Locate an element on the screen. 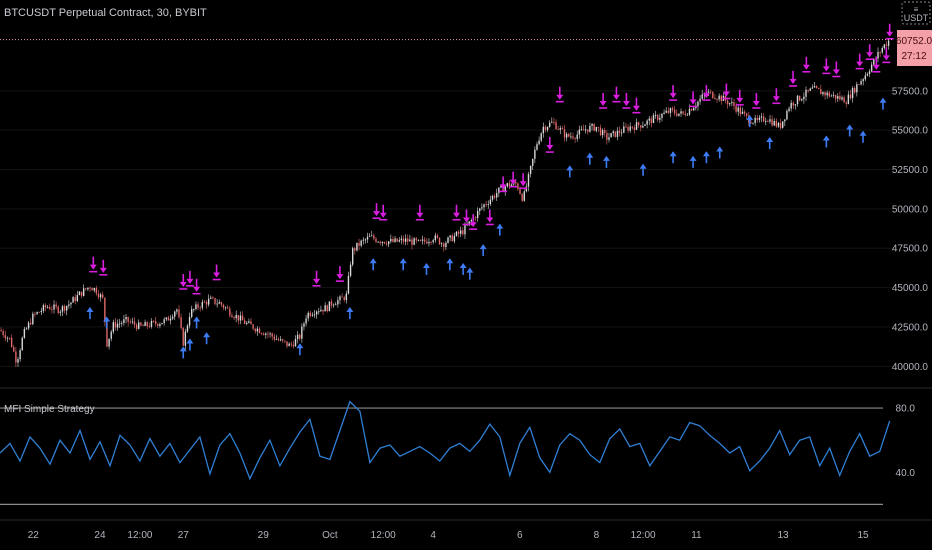 This screenshot has height=550, width=932. time-axis: 22 24 12:00 27 29 Oct 12:00 4 6 8 12:00 11 13 15 is located at coordinates (448, 535).